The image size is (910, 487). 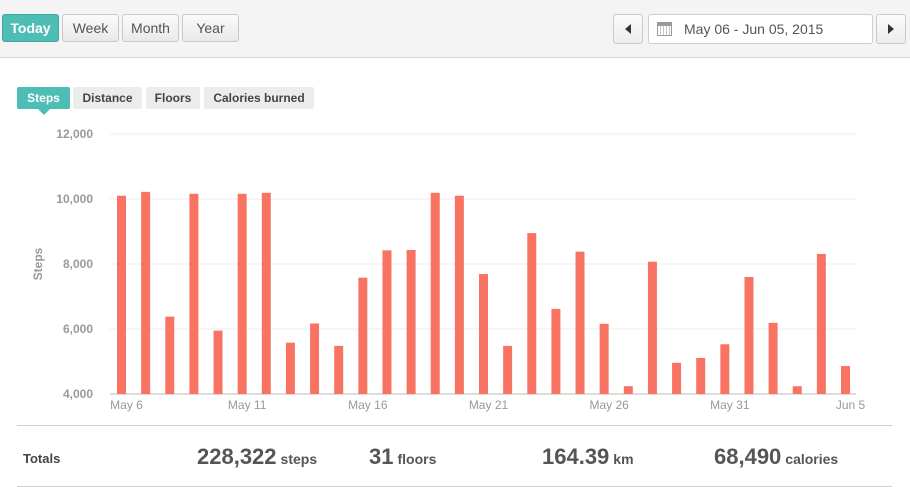 What do you see at coordinates (754, 29) in the screenshot?
I see `date-range-text: May 06 - Jun 05, 2015` at bounding box center [754, 29].